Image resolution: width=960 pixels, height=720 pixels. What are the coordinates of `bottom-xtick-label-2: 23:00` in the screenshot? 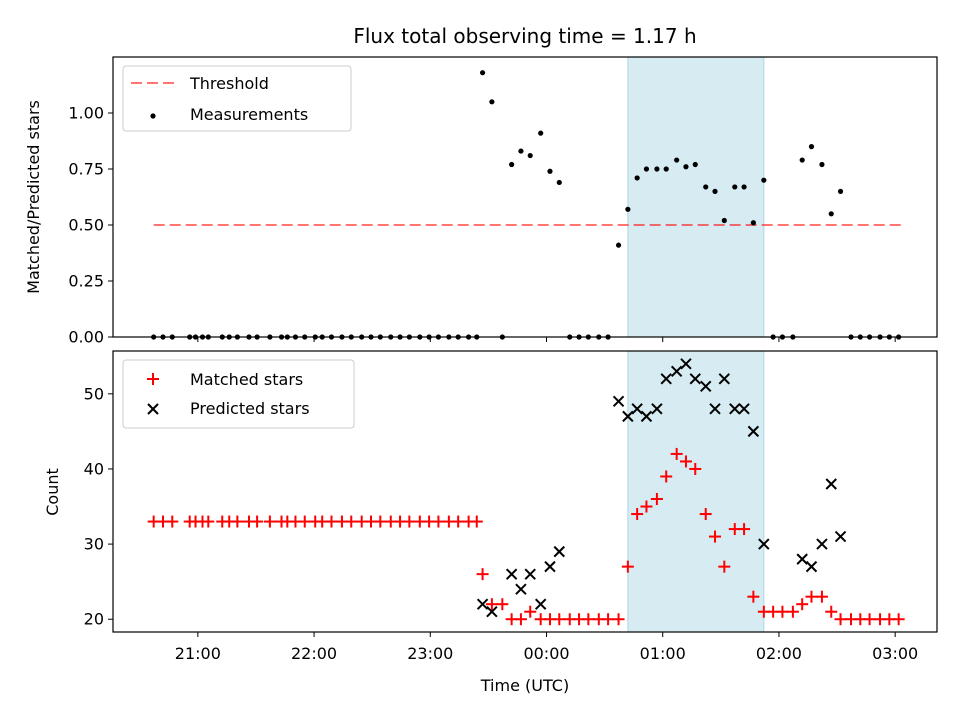 It's located at (430, 653).